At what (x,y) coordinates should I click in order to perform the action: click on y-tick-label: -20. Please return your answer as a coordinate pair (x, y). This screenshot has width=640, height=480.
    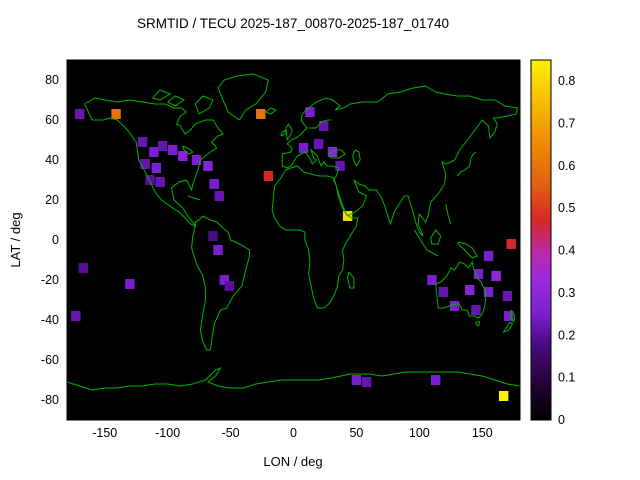
    Looking at the image, I should click on (50, 280).